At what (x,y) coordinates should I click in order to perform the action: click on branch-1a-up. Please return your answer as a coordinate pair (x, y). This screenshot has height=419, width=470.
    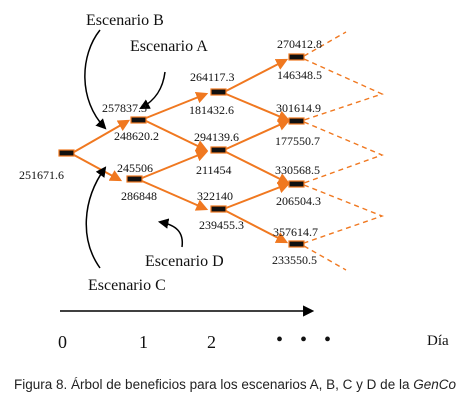
    Looking at the image, I should click on (177, 105).